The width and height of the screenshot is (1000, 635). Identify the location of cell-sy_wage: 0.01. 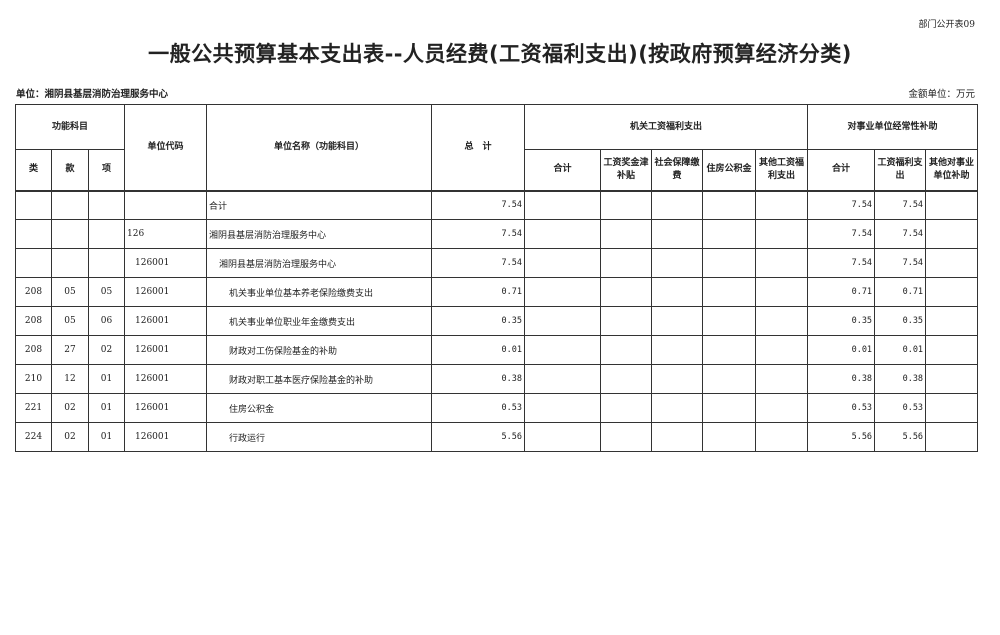
(900, 350).